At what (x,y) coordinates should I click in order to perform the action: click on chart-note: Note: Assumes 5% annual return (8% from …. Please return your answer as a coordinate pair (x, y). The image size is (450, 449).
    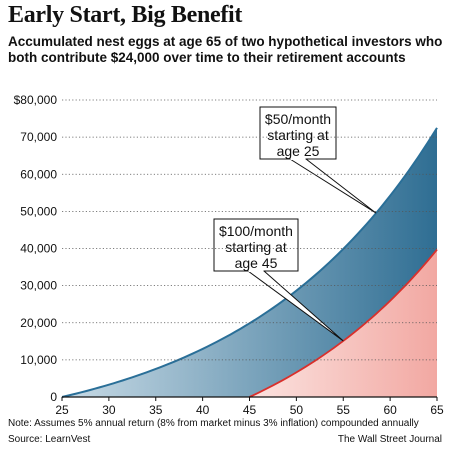
    Looking at the image, I should click on (213, 423).